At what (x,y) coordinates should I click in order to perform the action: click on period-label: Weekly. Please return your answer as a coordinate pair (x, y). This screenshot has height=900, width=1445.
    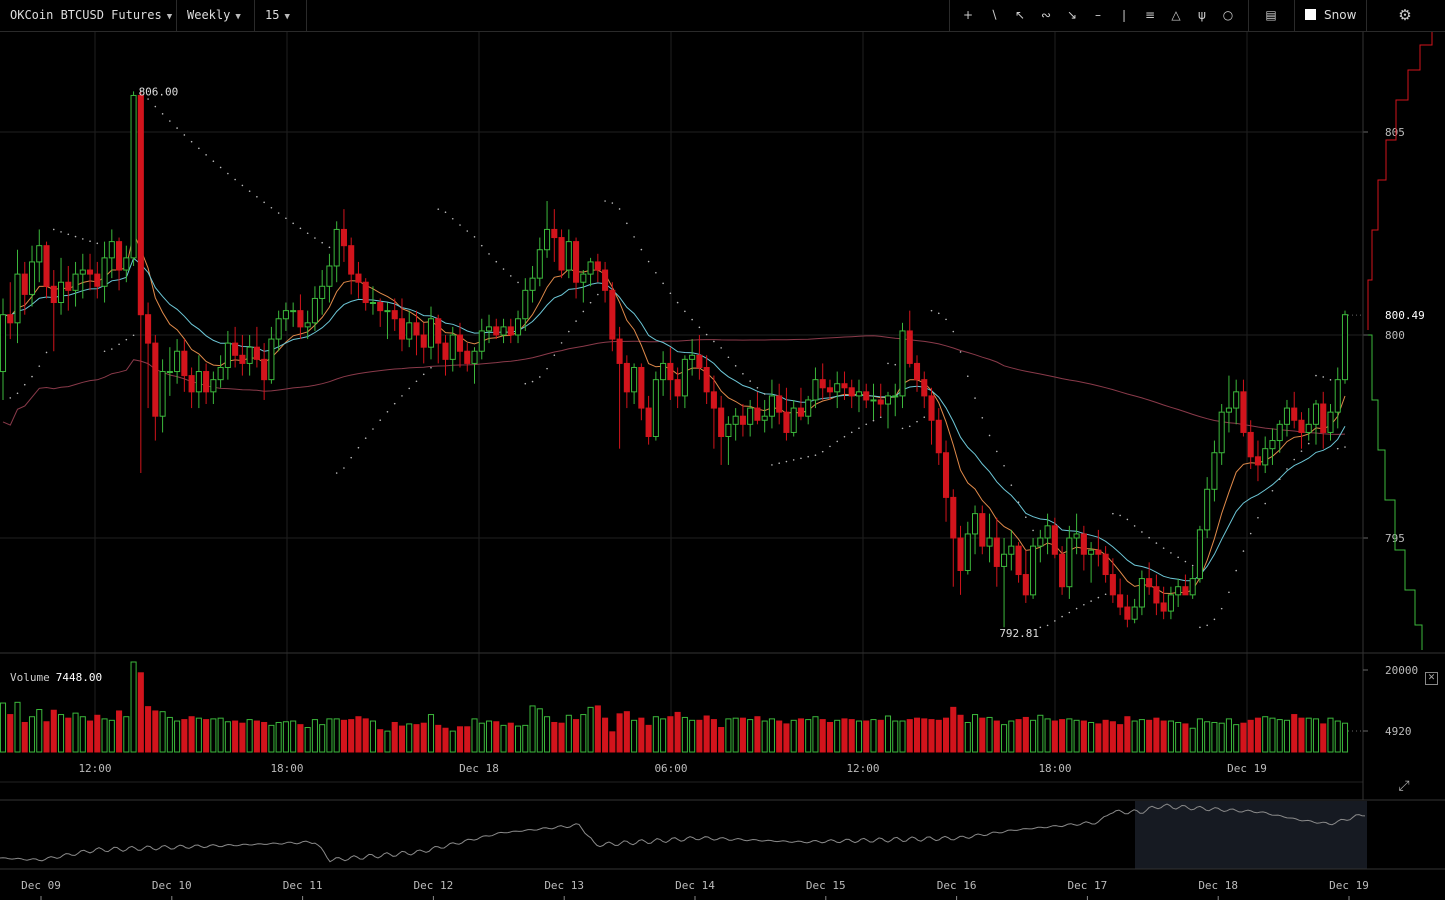
    Looking at the image, I should click on (209, 15).